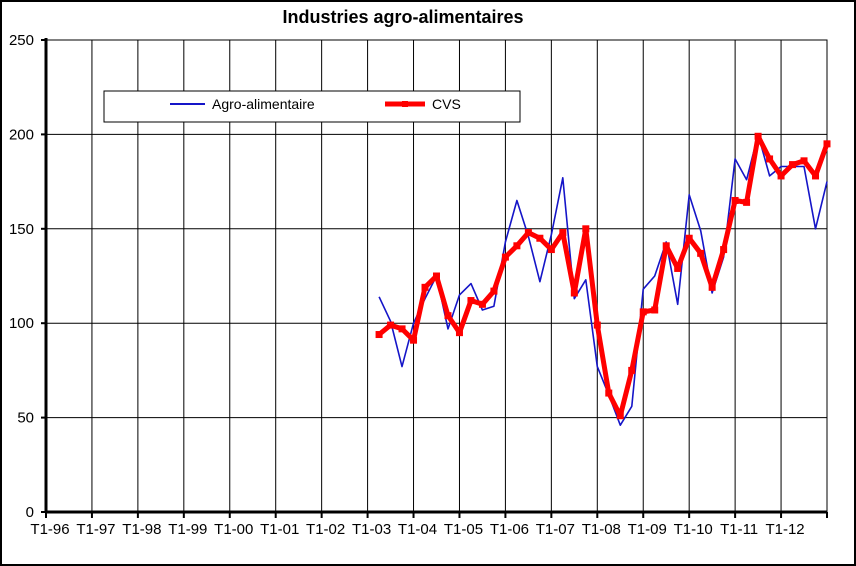 The height and width of the screenshot is (566, 856). What do you see at coordinates (95, 529) in the screenshot?
I see `x-tick-label: T1-97` at bounding box center [95, 529].